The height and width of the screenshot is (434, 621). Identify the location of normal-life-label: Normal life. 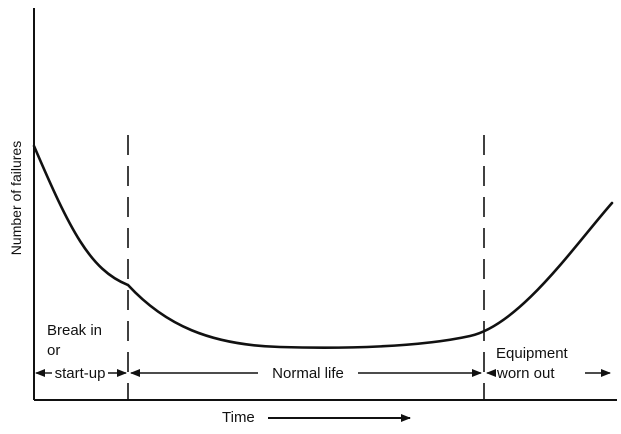
(308, 373).